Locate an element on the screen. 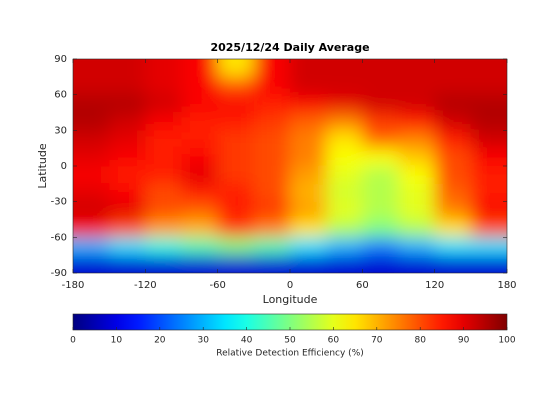 The width and height of the screenshot is (560, 420). y-tick-label: 0 is located at coordinates (64, 166).